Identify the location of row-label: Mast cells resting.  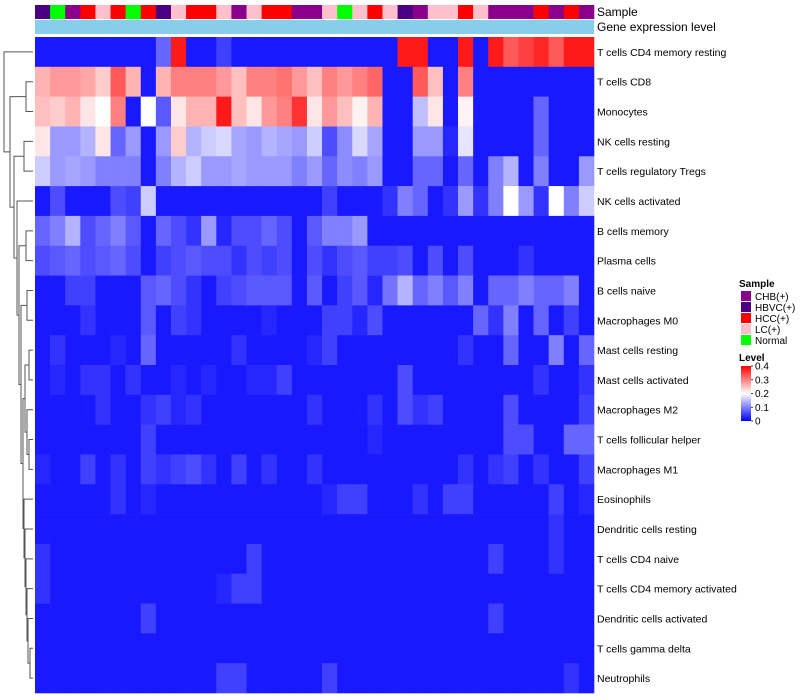
(637, 351).